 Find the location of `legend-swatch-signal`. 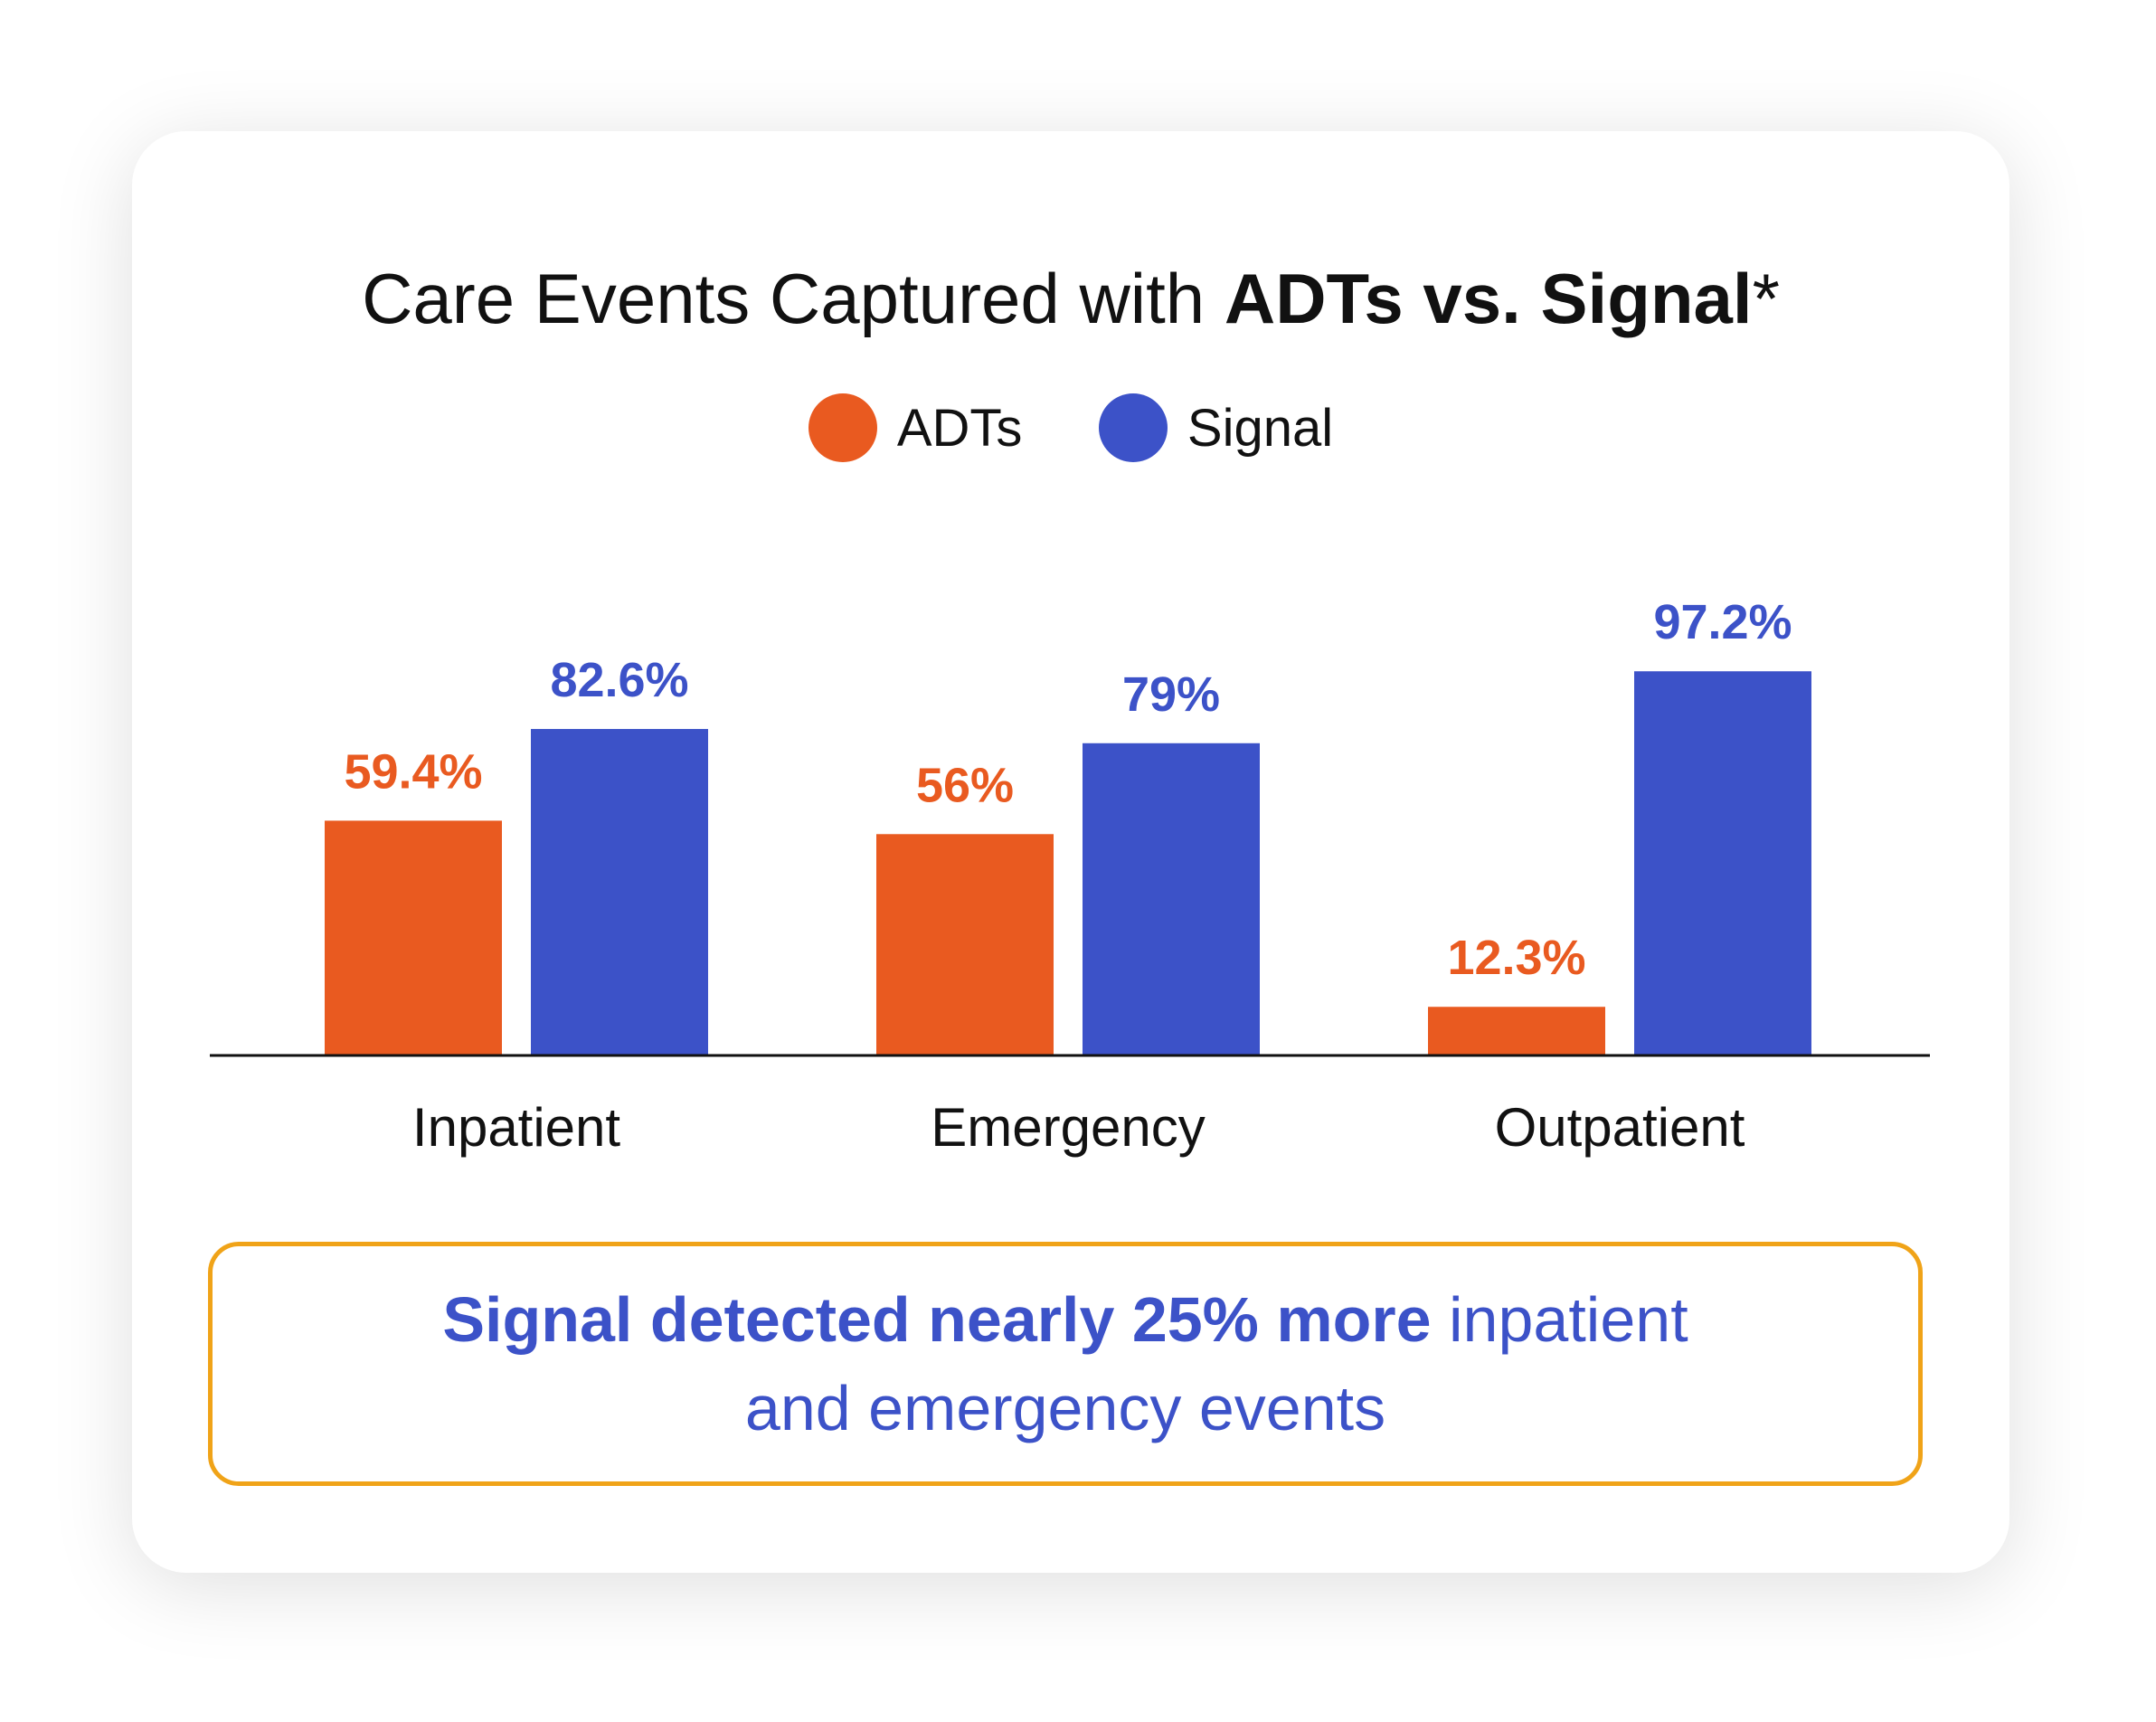

legend-swatch-signal is located at coordinates (1133, 427).